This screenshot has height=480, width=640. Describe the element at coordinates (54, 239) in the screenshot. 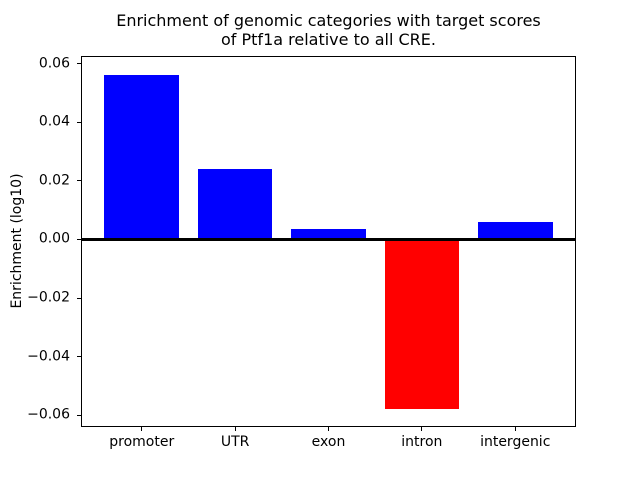

I see `y-tick-label: 0.00` at that location.